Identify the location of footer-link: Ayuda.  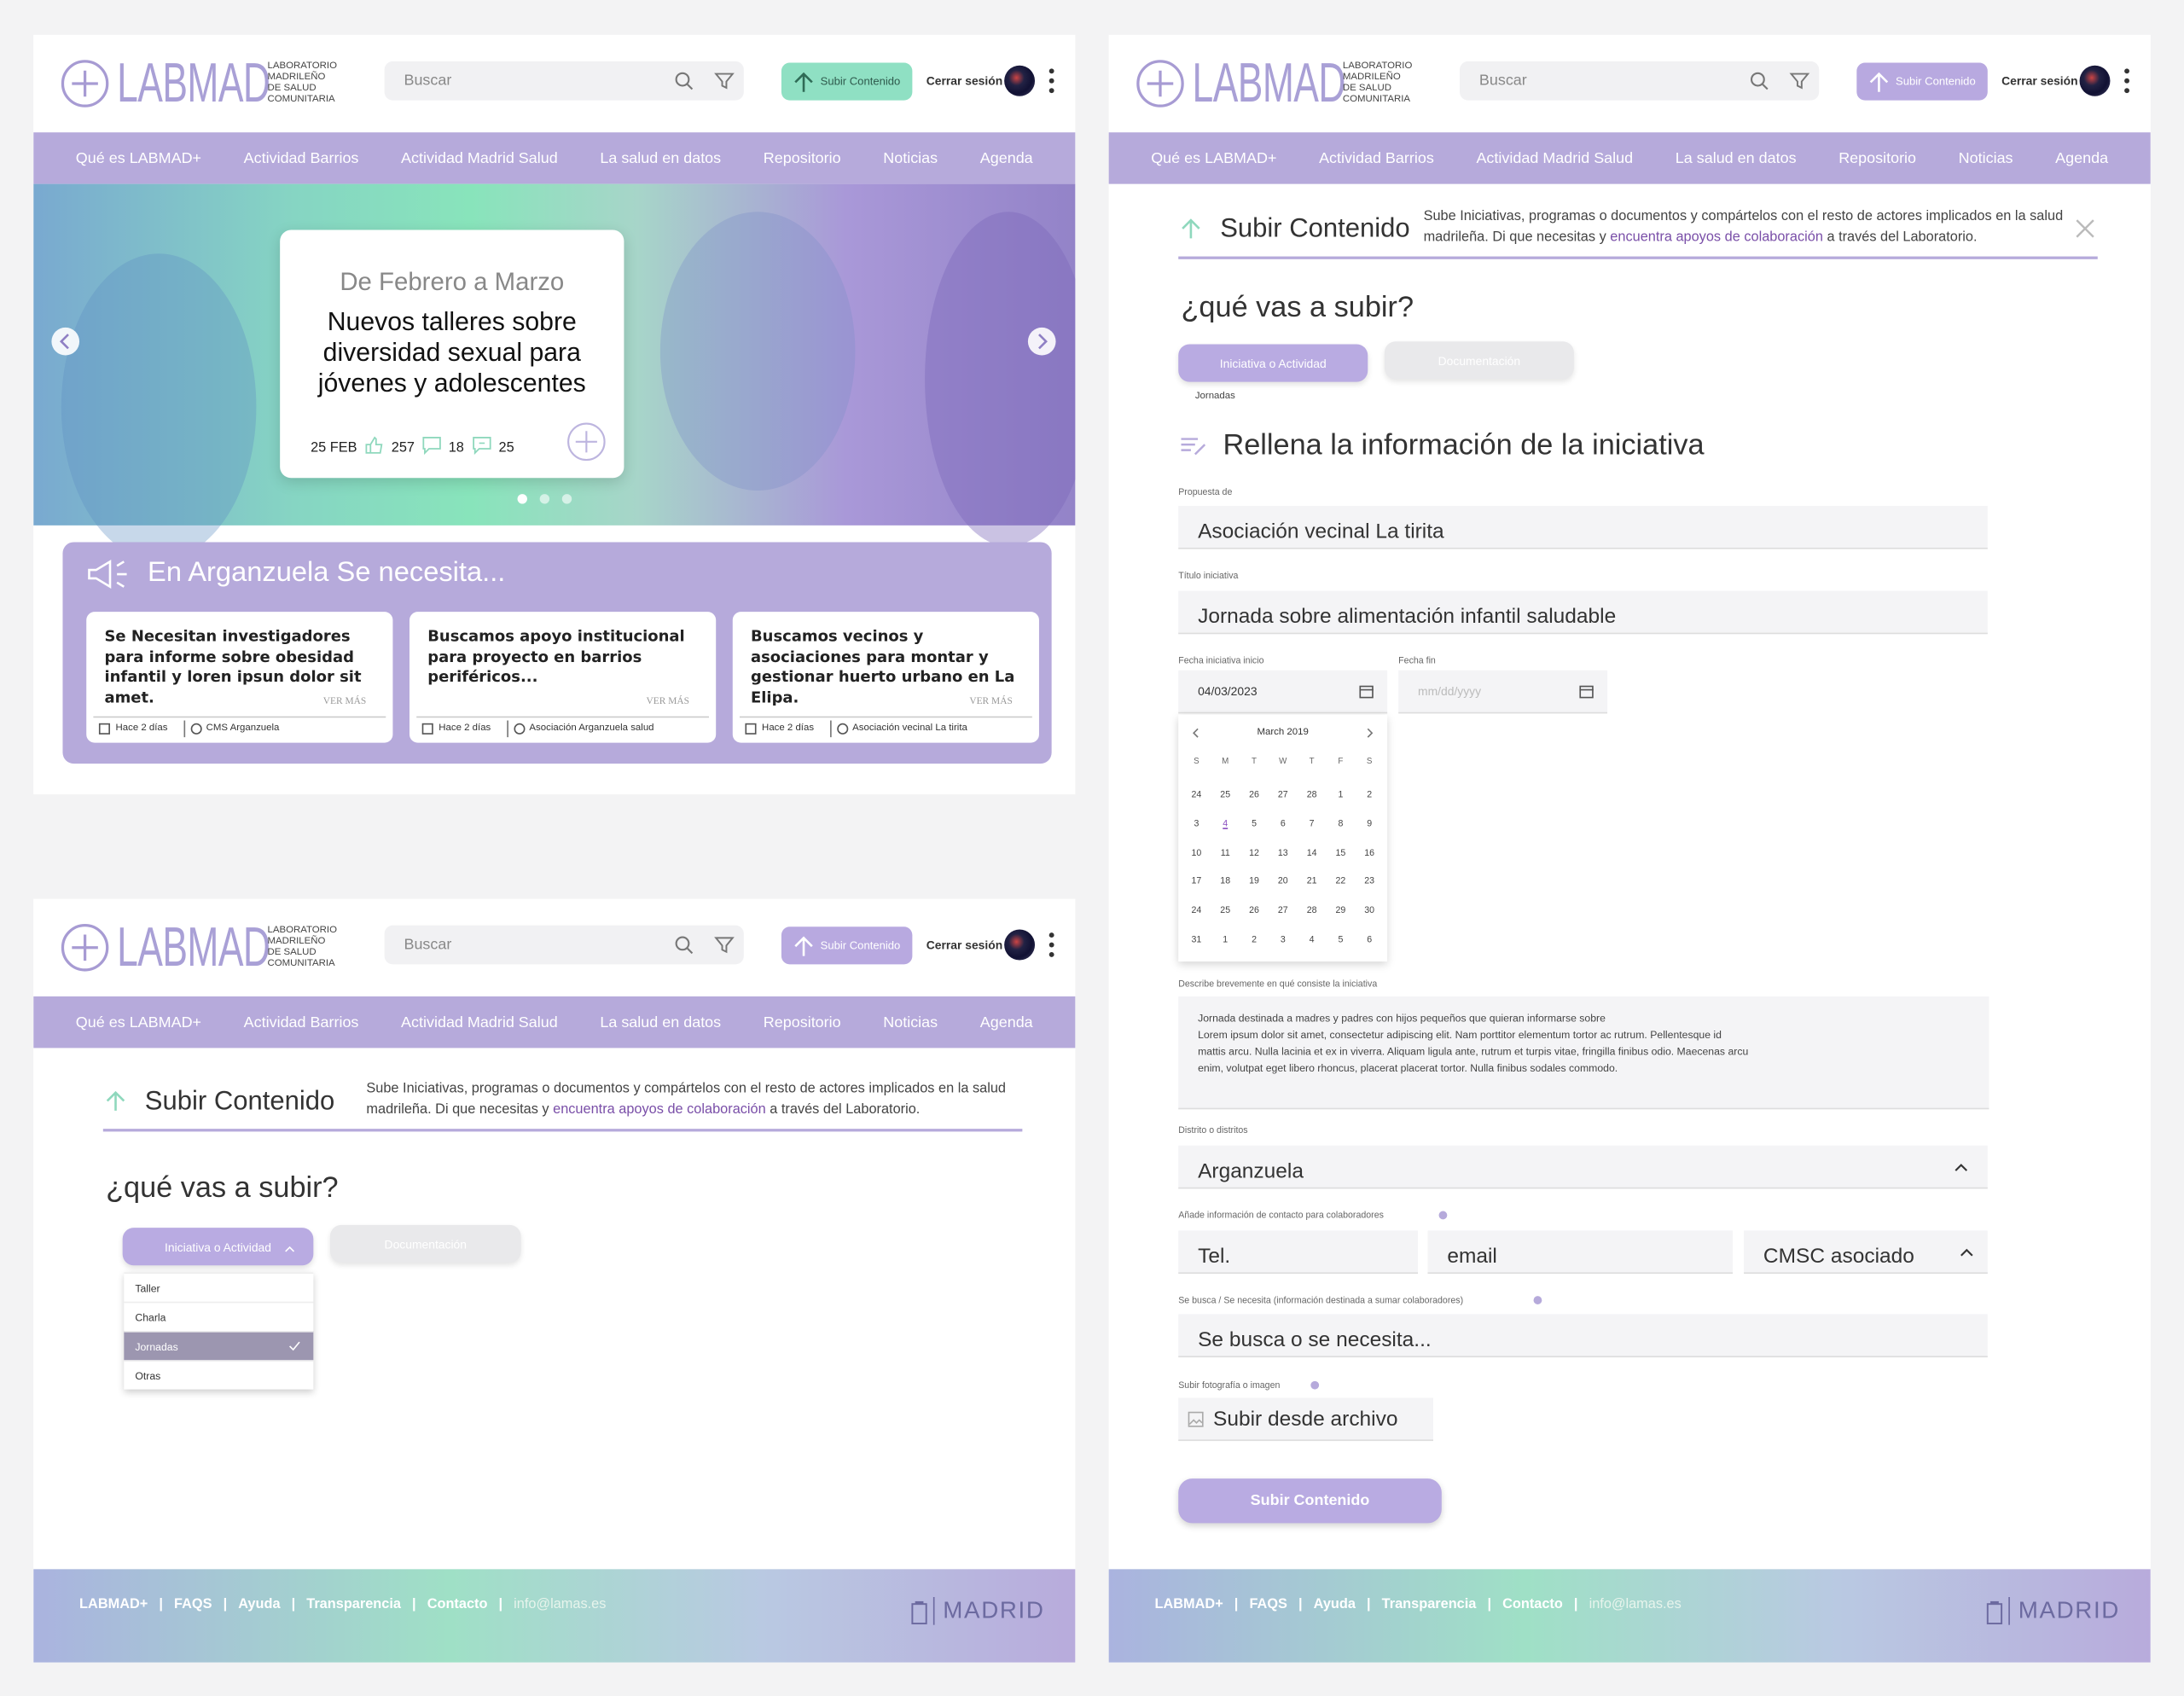
(1334, 1605).